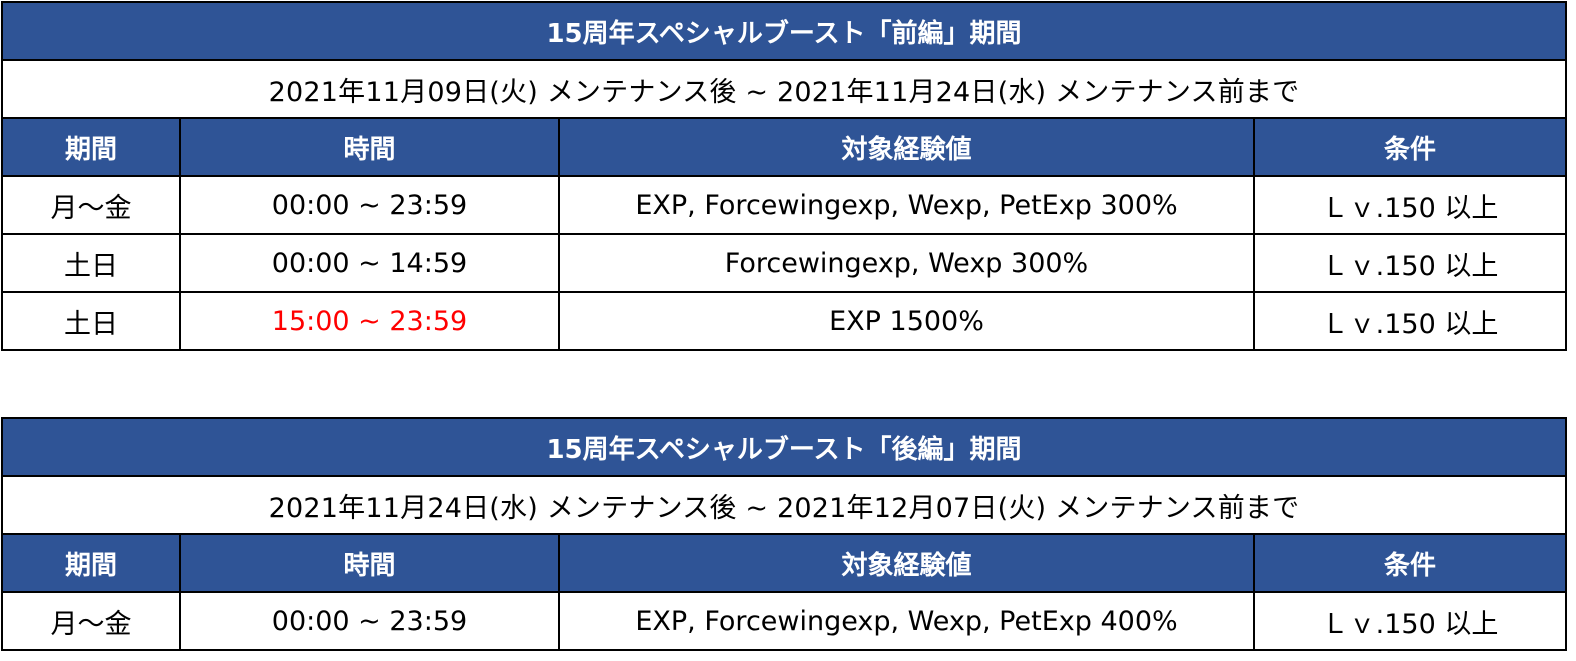 Image resolution: width=1576 pixels, height=661 pixels. Describe the element at coordinates (369, 263) in the screenshot. I see `time-cell: 00:00 ~ 14:59` at that location.